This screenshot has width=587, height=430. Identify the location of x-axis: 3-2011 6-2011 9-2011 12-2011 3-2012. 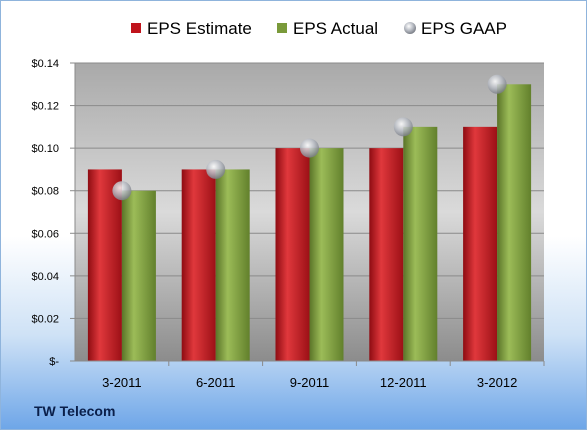
(310, 375).